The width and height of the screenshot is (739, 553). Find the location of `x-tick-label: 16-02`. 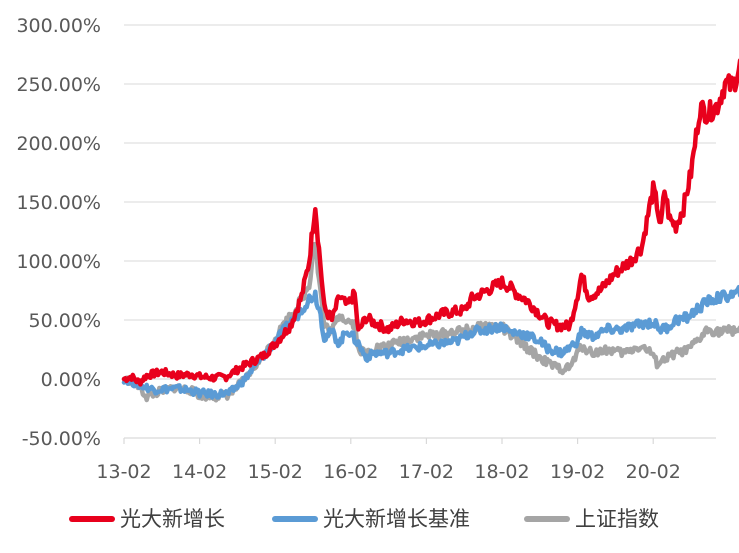

x-tick-label: 16-02 is located at coordinates (350, 472).